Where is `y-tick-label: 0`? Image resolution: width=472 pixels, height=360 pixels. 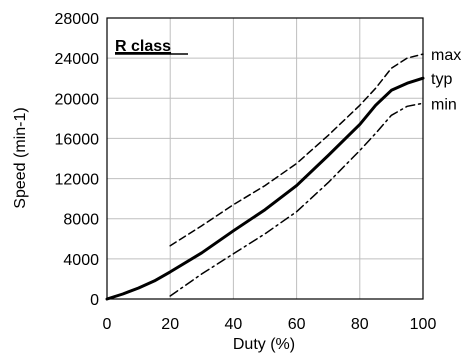 y-tick-label: 0 is located at coordinates (94, 300).